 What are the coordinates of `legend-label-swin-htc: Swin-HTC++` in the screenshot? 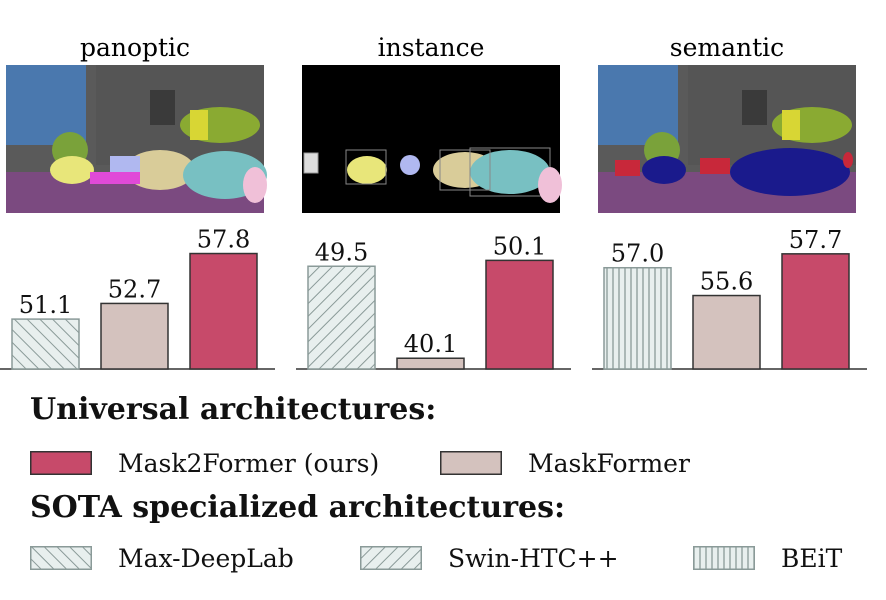 It's located at (533, 558).